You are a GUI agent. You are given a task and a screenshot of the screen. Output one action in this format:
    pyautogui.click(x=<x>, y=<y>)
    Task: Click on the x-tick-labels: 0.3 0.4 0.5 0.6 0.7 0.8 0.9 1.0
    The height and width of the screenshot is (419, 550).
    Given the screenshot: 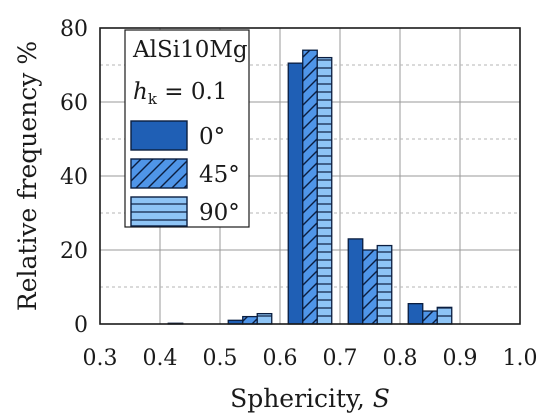 What is the action you would take?
    pyautogui.click(x=310, y=358)
    